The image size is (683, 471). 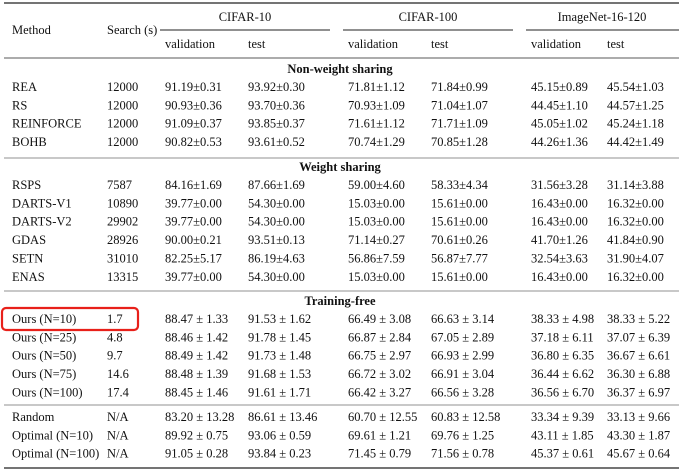 What do you see at coordinates (32, 30) in the screenshot?
I see `header-method: Method` at bounding box center [32, 30].